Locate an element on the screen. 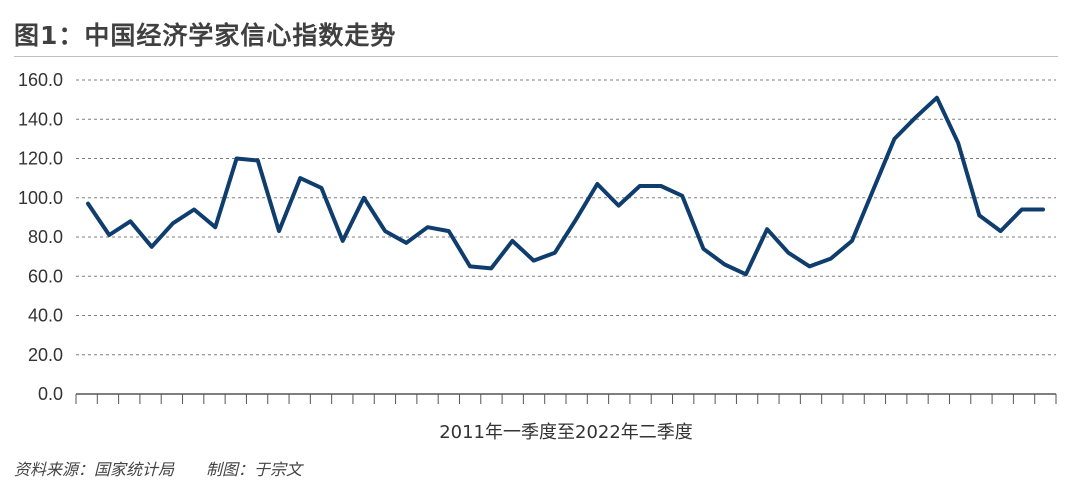  source-note: 资料来源：国家统计局 is located at coordinates (94, 469).